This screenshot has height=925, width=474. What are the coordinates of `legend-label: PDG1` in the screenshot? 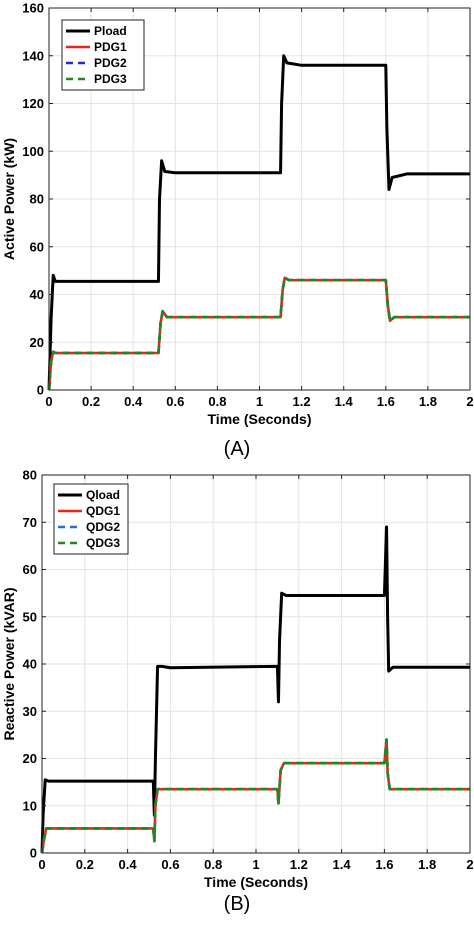 It's located at (110, 47).